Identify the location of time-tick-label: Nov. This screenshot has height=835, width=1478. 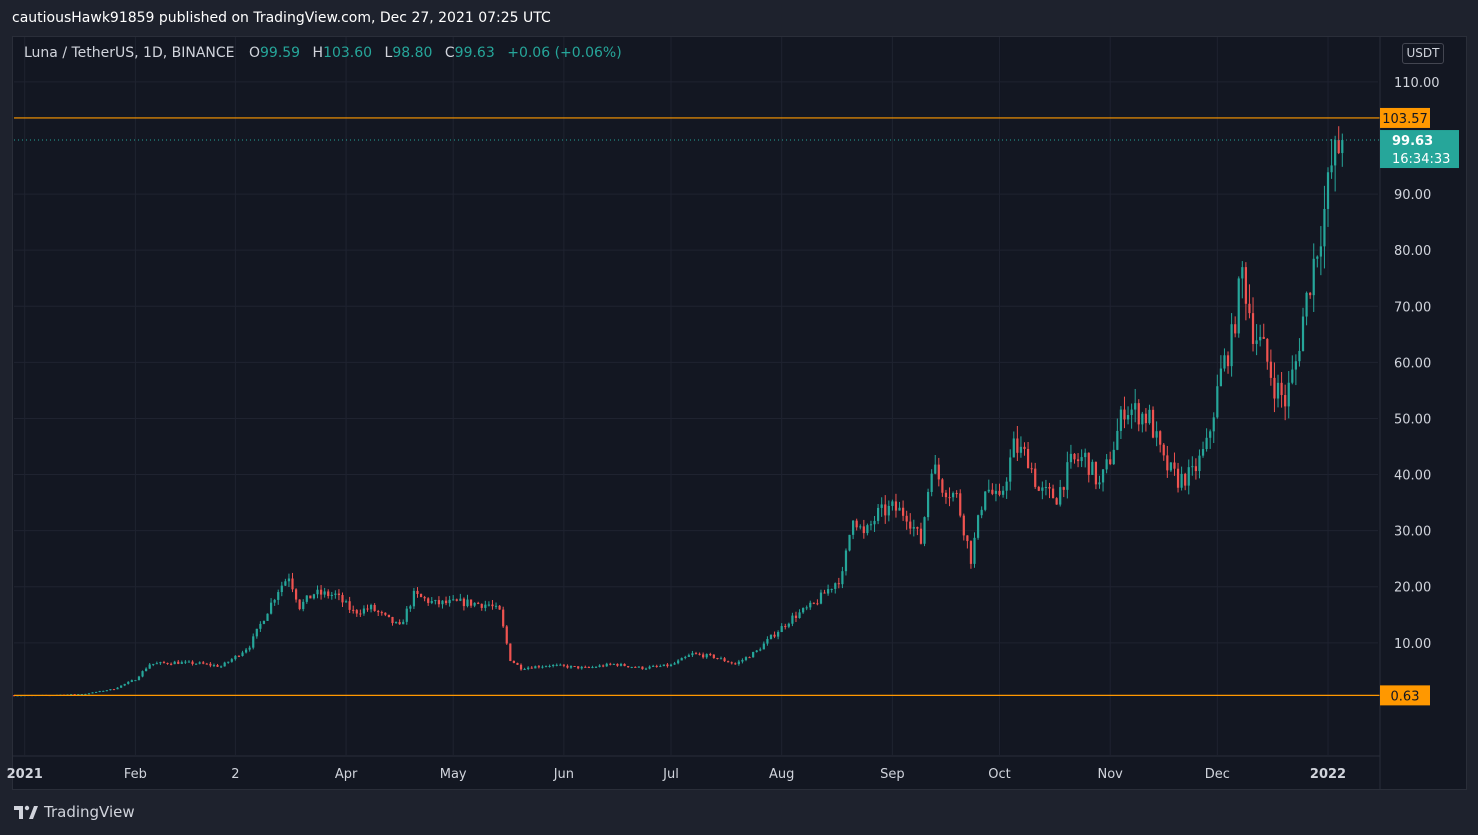
(1111, 774).